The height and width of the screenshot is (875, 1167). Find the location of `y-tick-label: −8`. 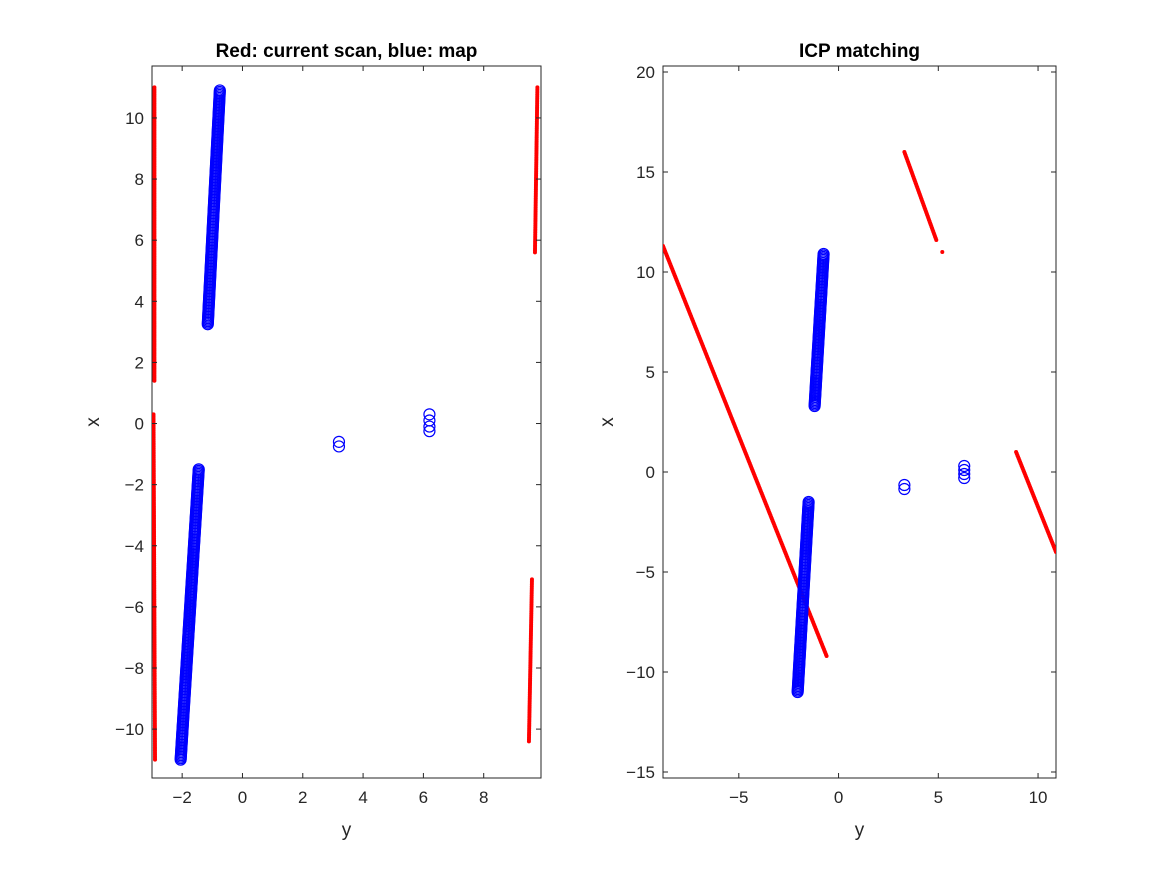

y-tick-label: −8 is located at coordinates (134, 668).